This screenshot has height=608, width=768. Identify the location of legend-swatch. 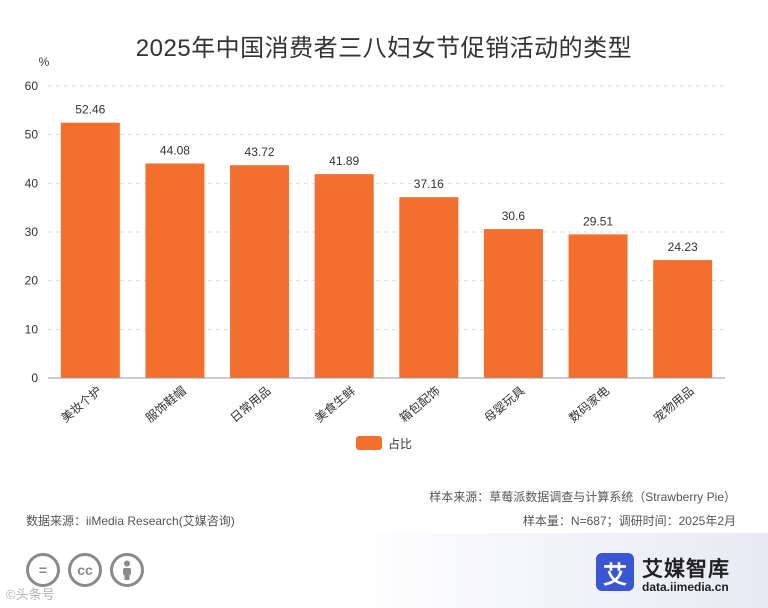
(369, 443).